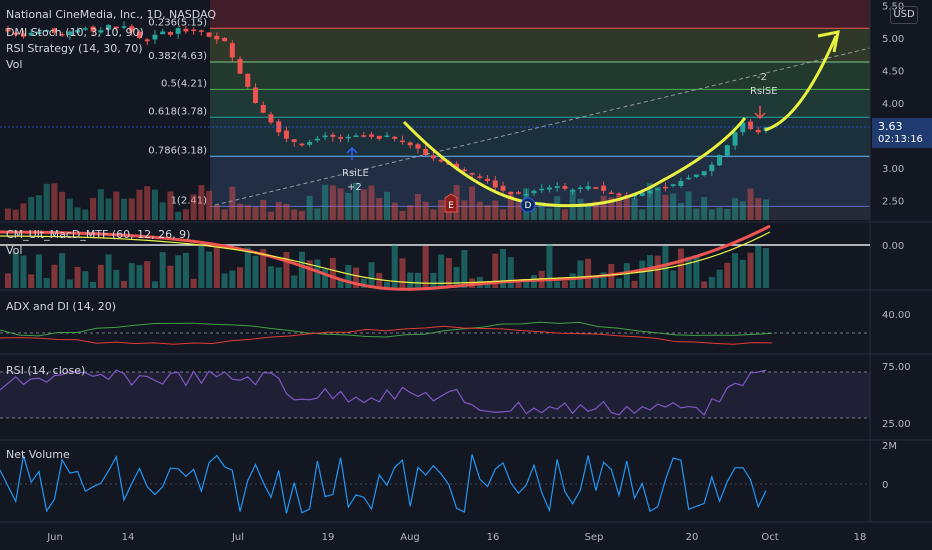 The image size is (932, 550). Describe the element at coordinates (383, 393) in the screenshot. I see `rsi-line` at that location.